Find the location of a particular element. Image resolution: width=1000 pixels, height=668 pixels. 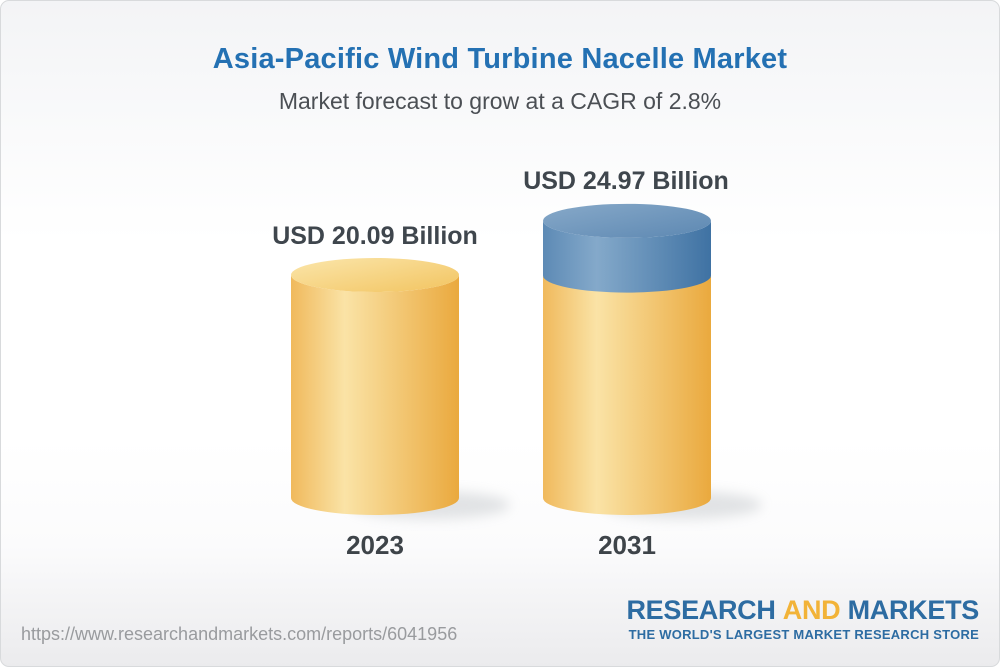

cylinder-shadow-2031 is located at coordinates (682, 505).